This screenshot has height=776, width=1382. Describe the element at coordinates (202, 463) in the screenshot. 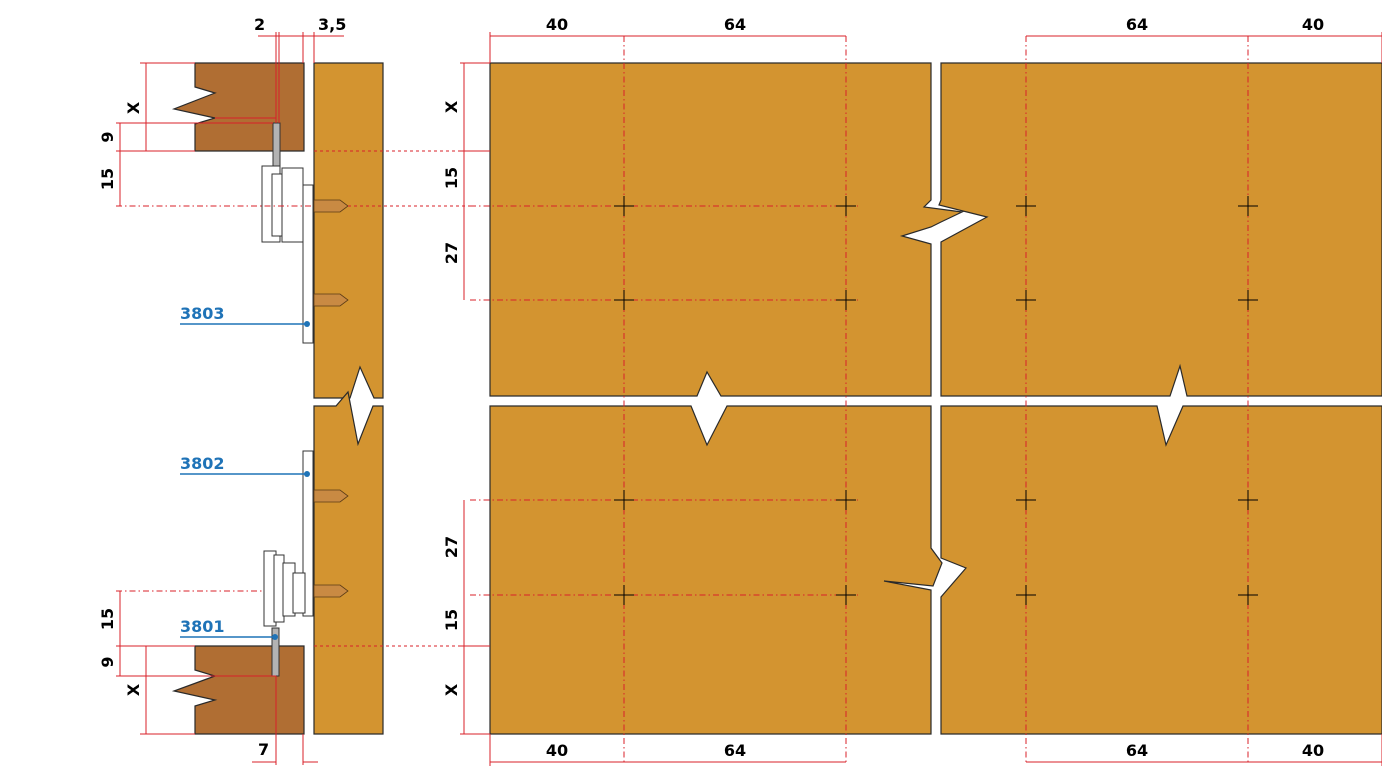

I see `part-ref-label-3802: 3802` at that location.